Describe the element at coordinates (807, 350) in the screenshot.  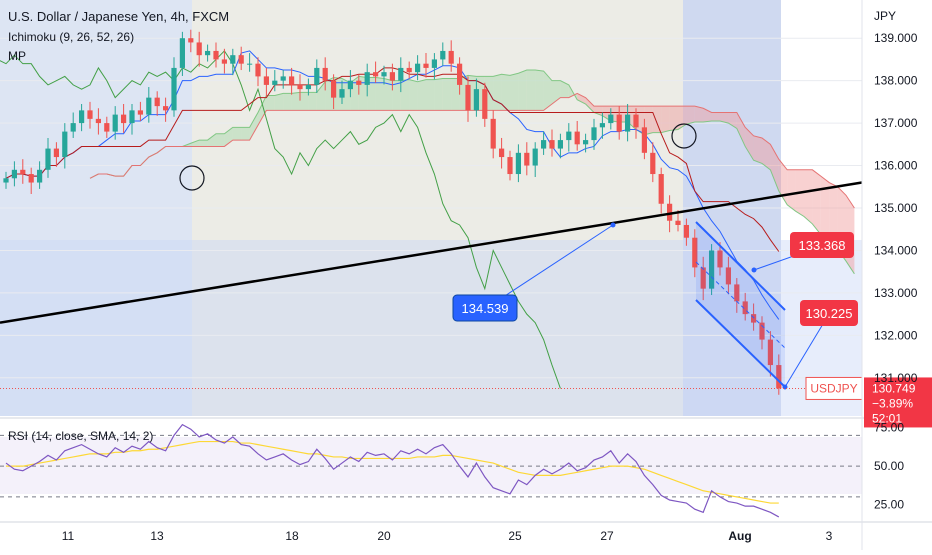
I see `callout-leader` at that location.